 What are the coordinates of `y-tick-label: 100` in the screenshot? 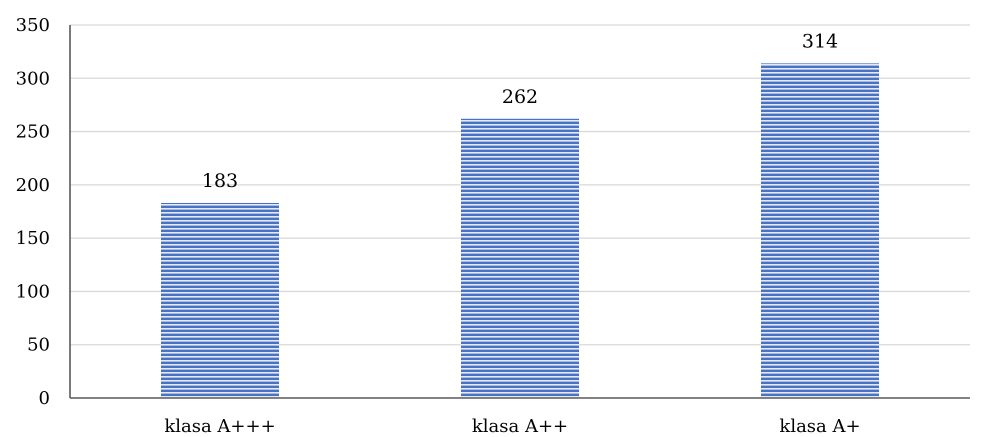 It's located at (33, 291).